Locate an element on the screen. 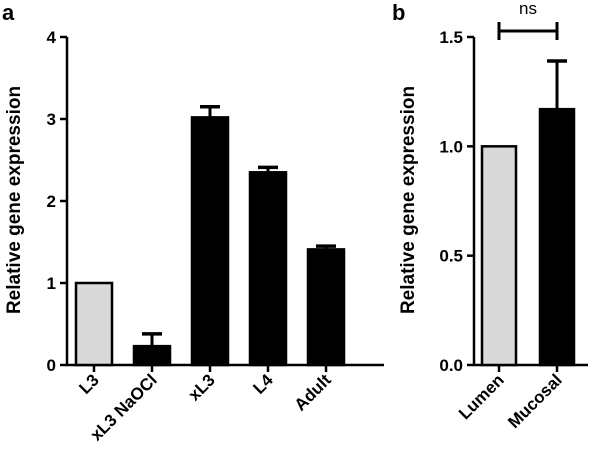 The width and height of the screenshot is (598, 473). y-tick-label: 1.0 is located at coordinates (451, 146).